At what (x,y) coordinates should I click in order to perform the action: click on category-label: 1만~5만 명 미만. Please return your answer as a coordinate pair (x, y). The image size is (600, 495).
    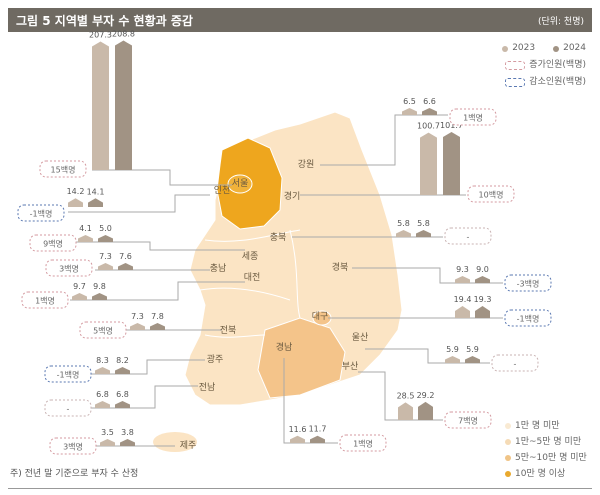
    Looking at the image, I should click on (548, 442).